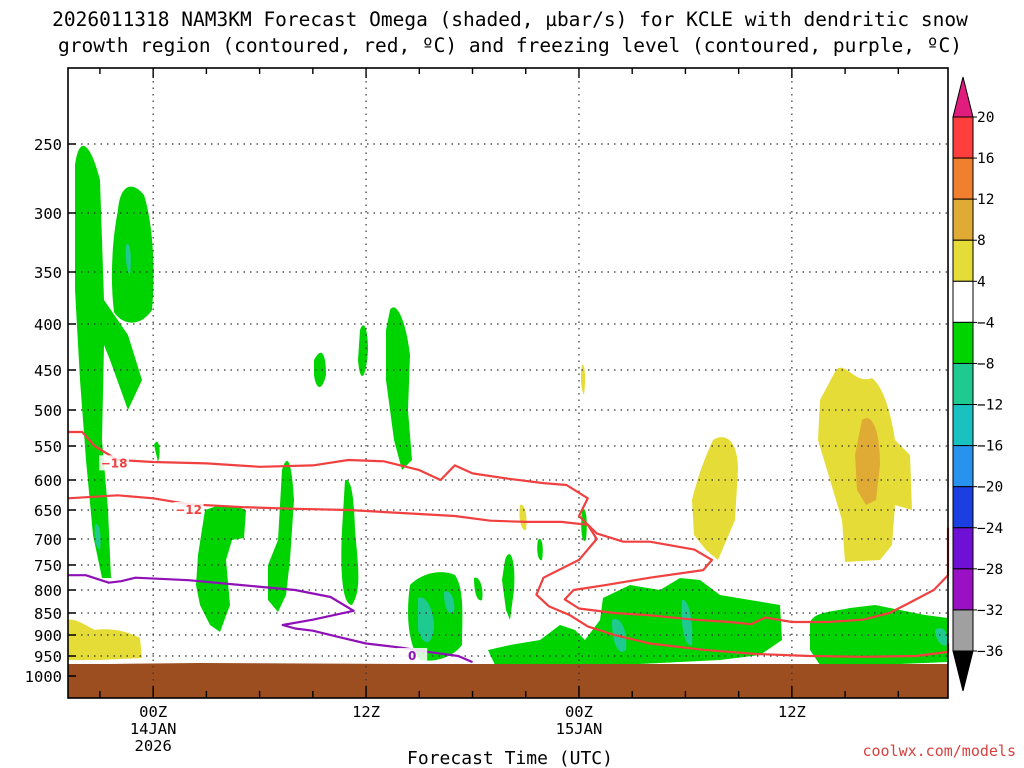 The width and height of the screenshot is (1024, 768). What do you see at coordinates (985, 118) in the screenshot?
I see `colorbar-tick-label: 20` at bounding box center [985, 118].